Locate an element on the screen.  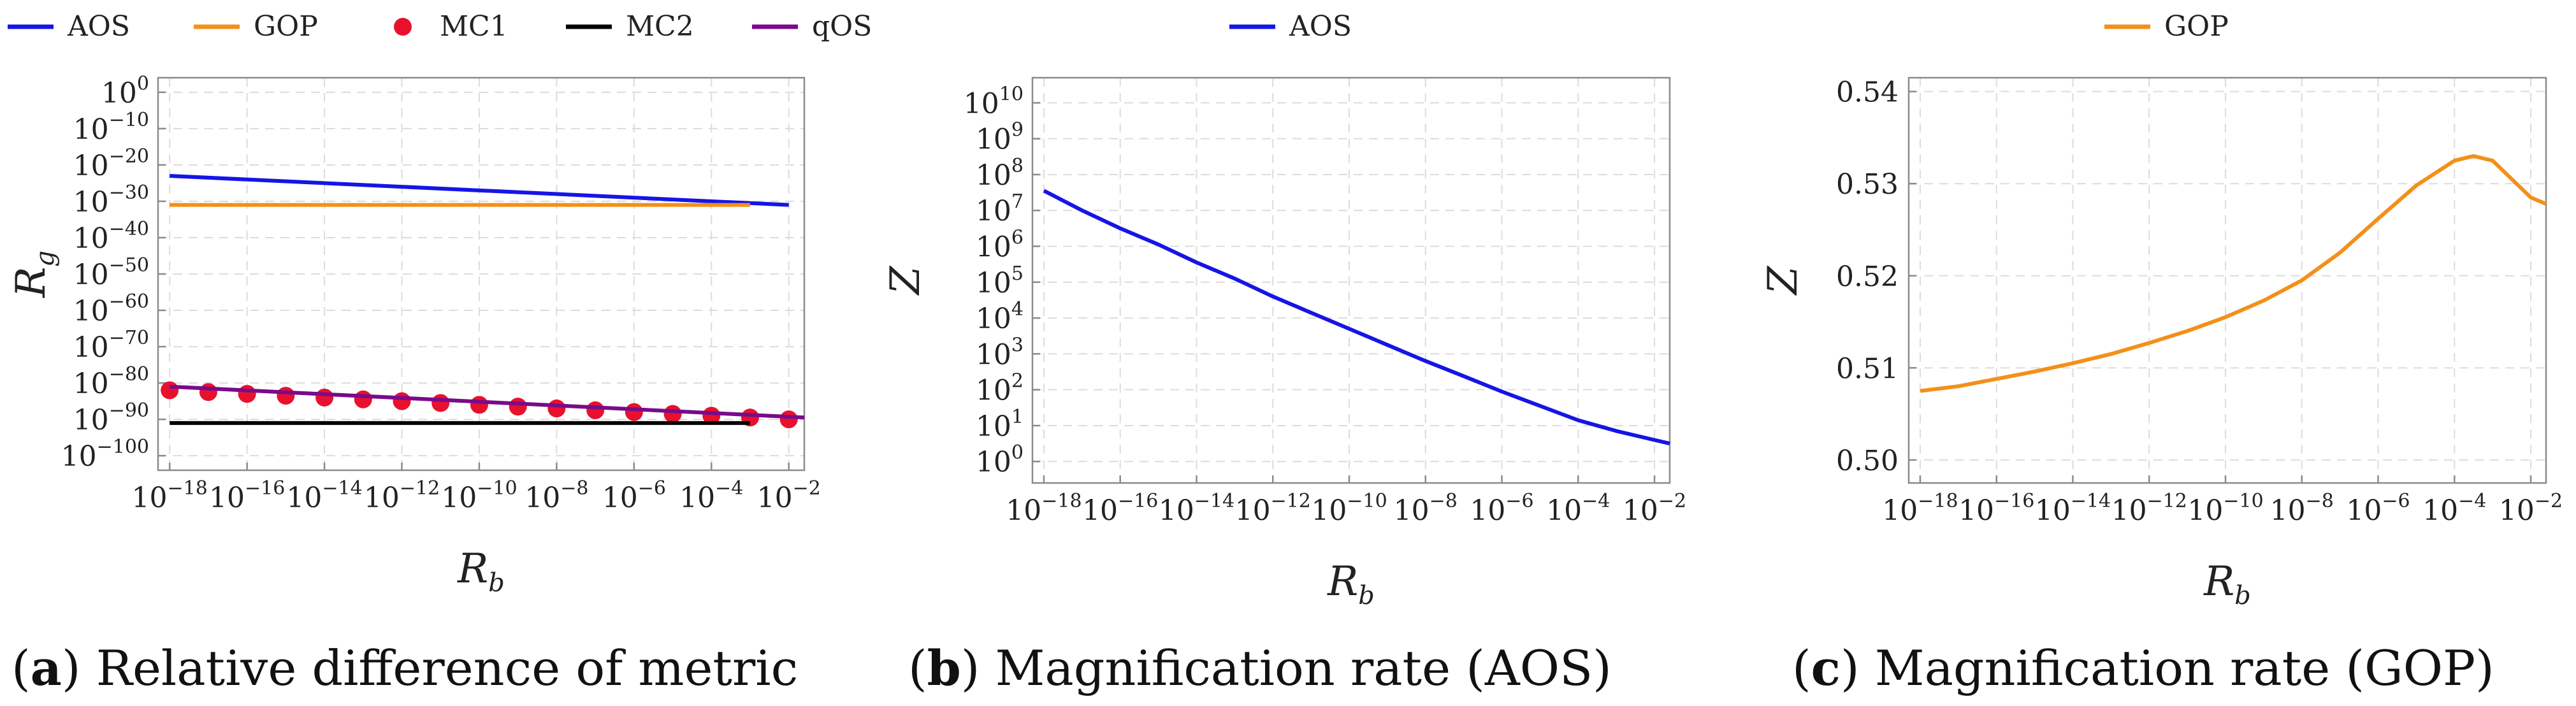
y-tick-label: 10⁻⁹⁰ is located at coordinates (111, 418).